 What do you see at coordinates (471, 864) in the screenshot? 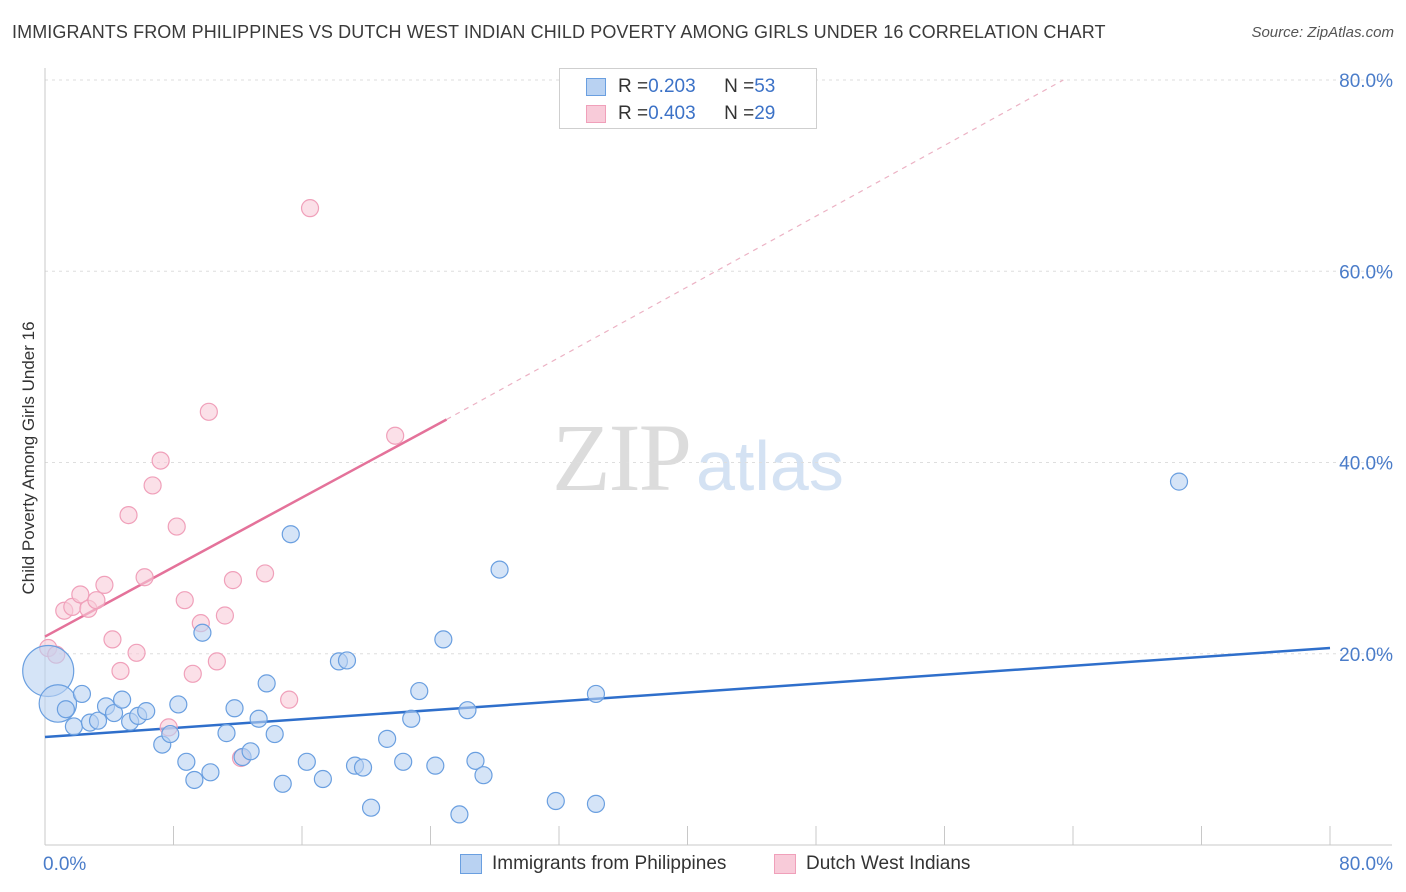
I see `series-swatch-philippines` at bounding box center [471, 864].